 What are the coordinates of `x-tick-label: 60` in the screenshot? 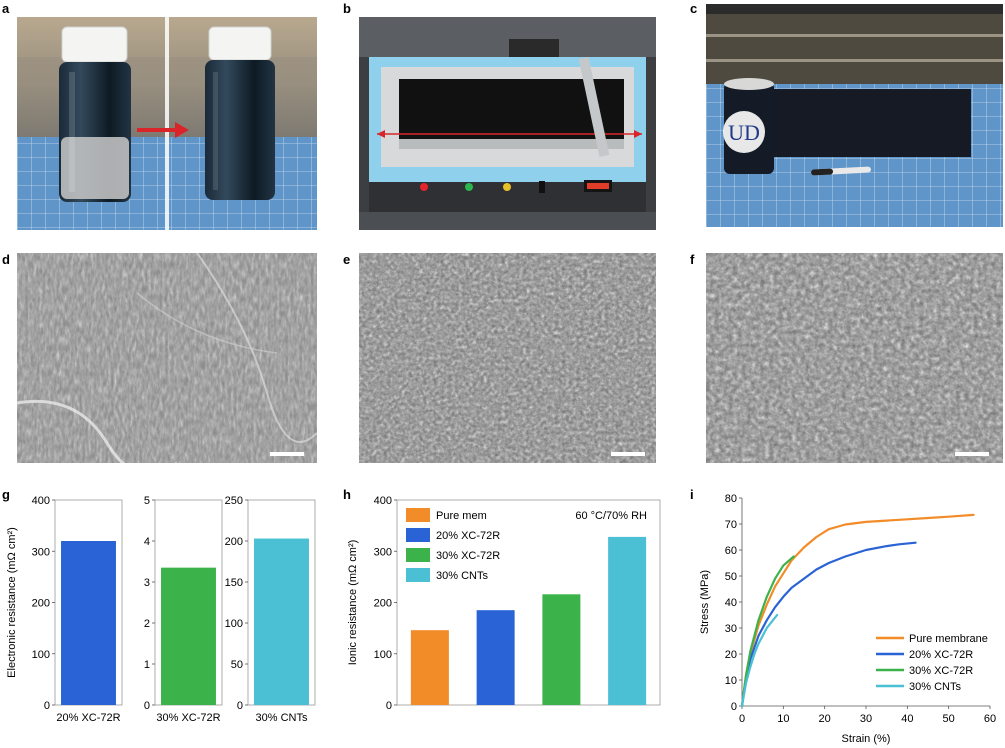 It's located at (990, 719).